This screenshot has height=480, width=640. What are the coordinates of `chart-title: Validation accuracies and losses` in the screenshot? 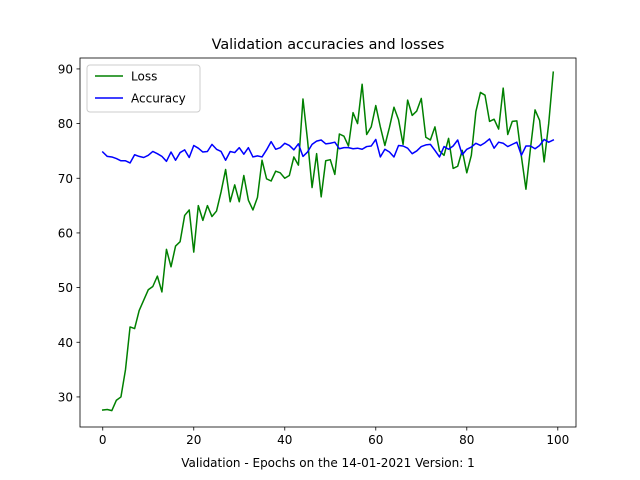 It's located at (328, 45).